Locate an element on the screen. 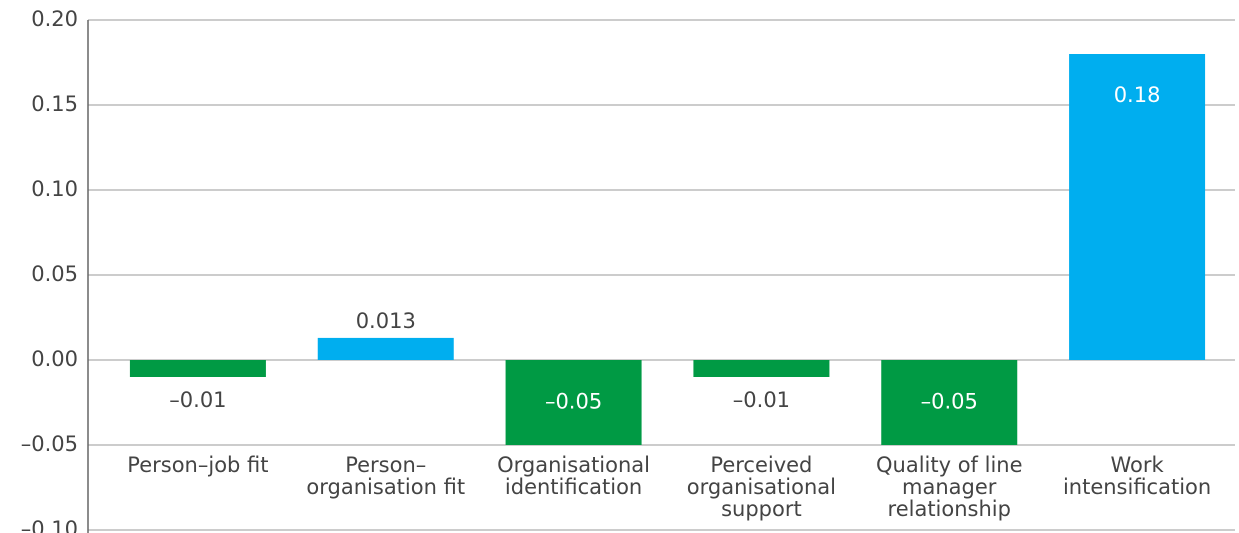  x-tick-label: Work intensification is located at coordinates (1137, 476).